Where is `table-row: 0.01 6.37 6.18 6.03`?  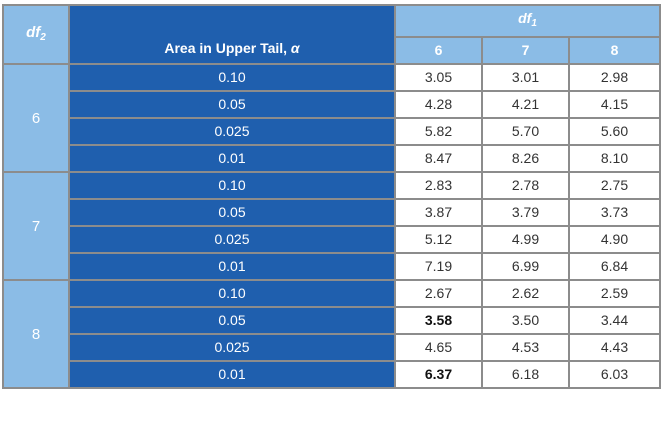
table-row: 0.01 6.37 6.18 6.03 is located at coordinates (332, 374).